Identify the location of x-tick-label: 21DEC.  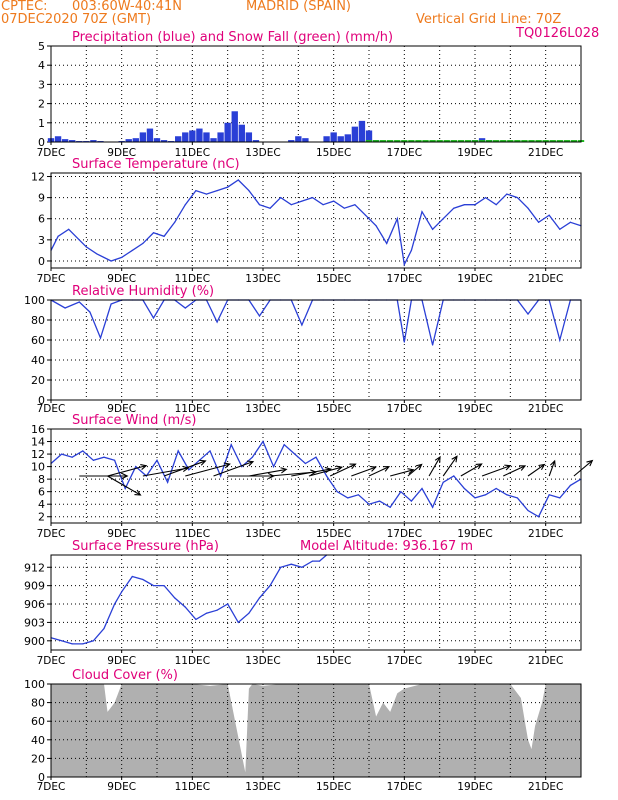
(545, 409).